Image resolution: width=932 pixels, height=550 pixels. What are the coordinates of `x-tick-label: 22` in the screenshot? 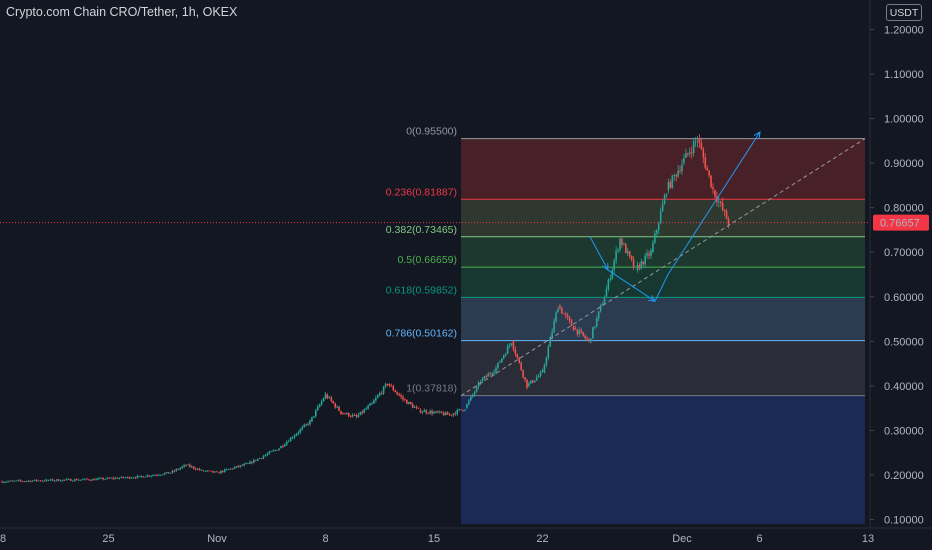 It's located at (542, 539).